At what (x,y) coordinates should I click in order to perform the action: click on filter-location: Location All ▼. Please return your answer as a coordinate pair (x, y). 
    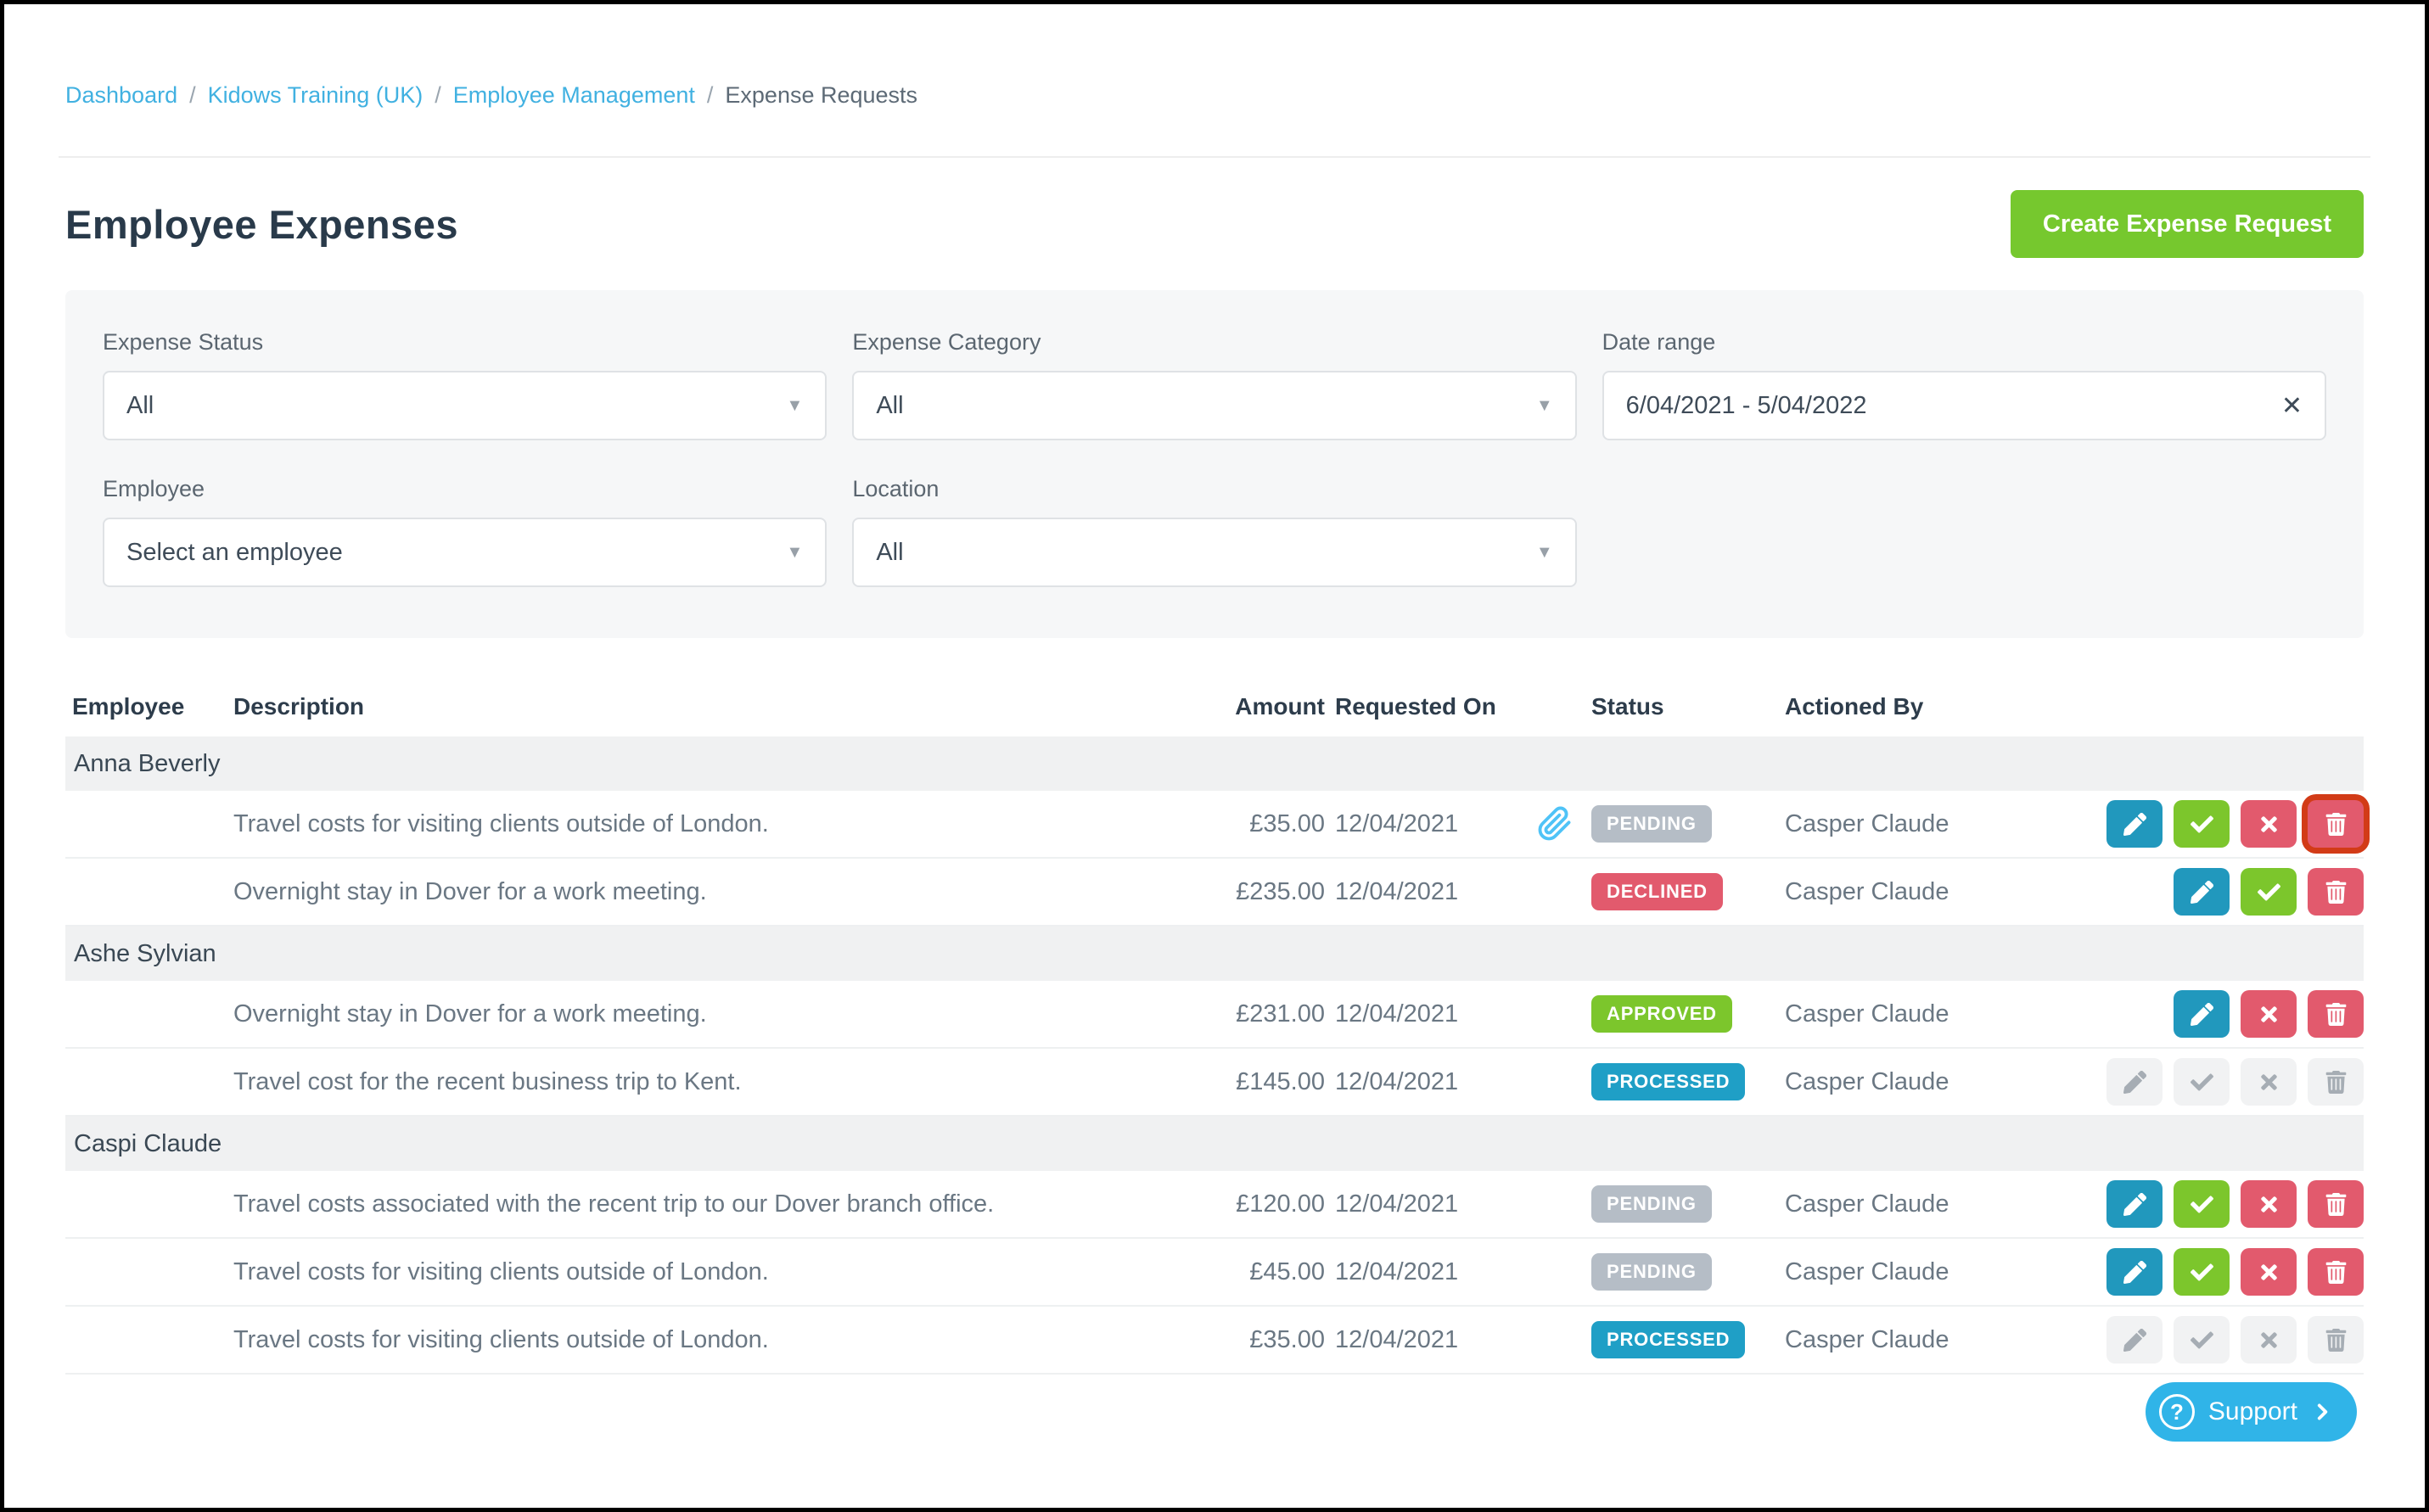
    Looking at the image, I should click on (1214, 531).